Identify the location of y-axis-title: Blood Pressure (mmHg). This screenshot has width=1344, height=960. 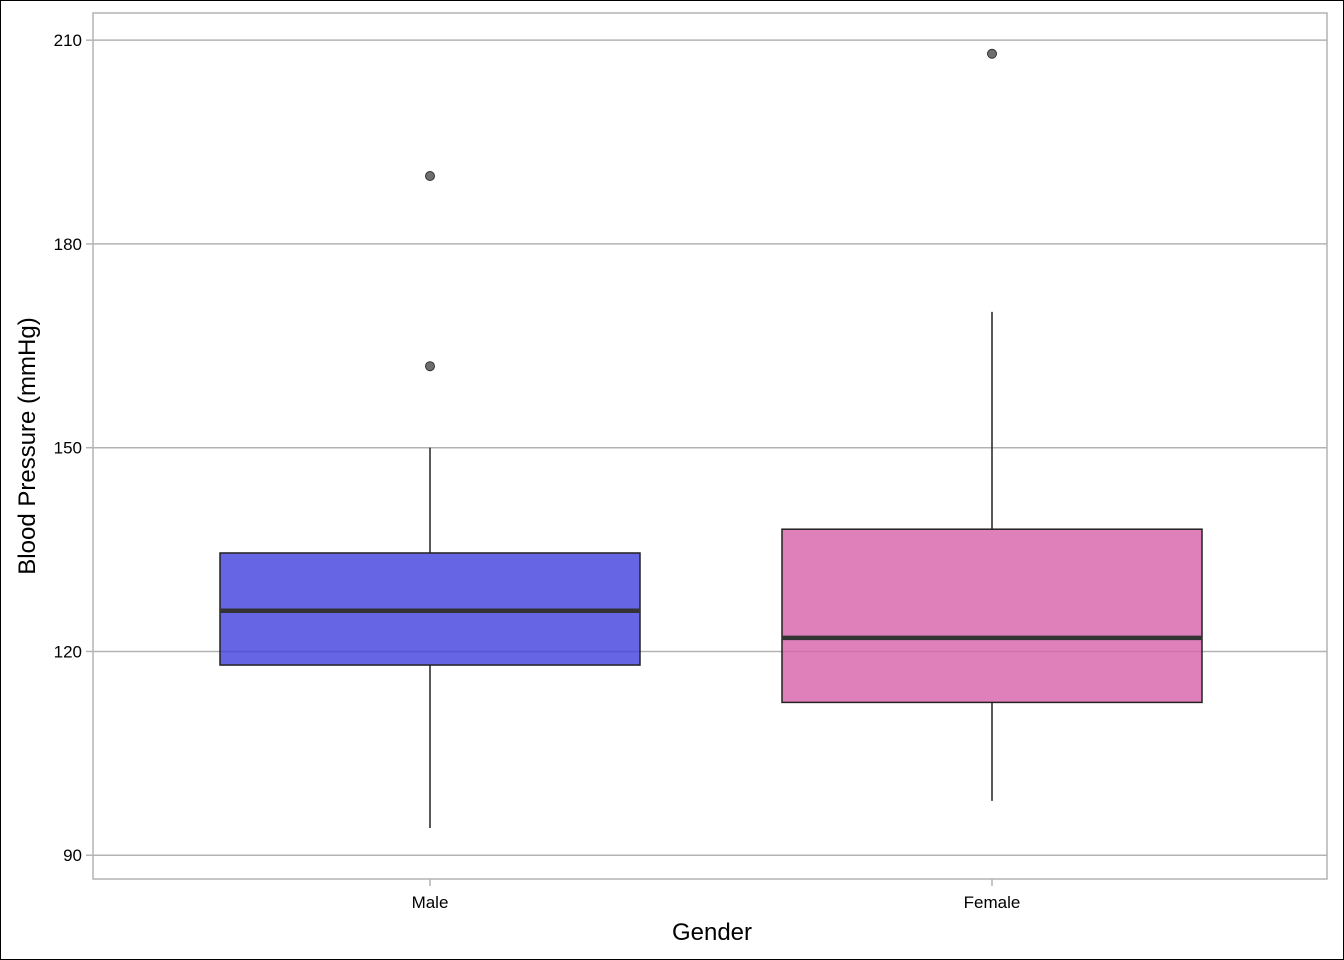
(27, 445).